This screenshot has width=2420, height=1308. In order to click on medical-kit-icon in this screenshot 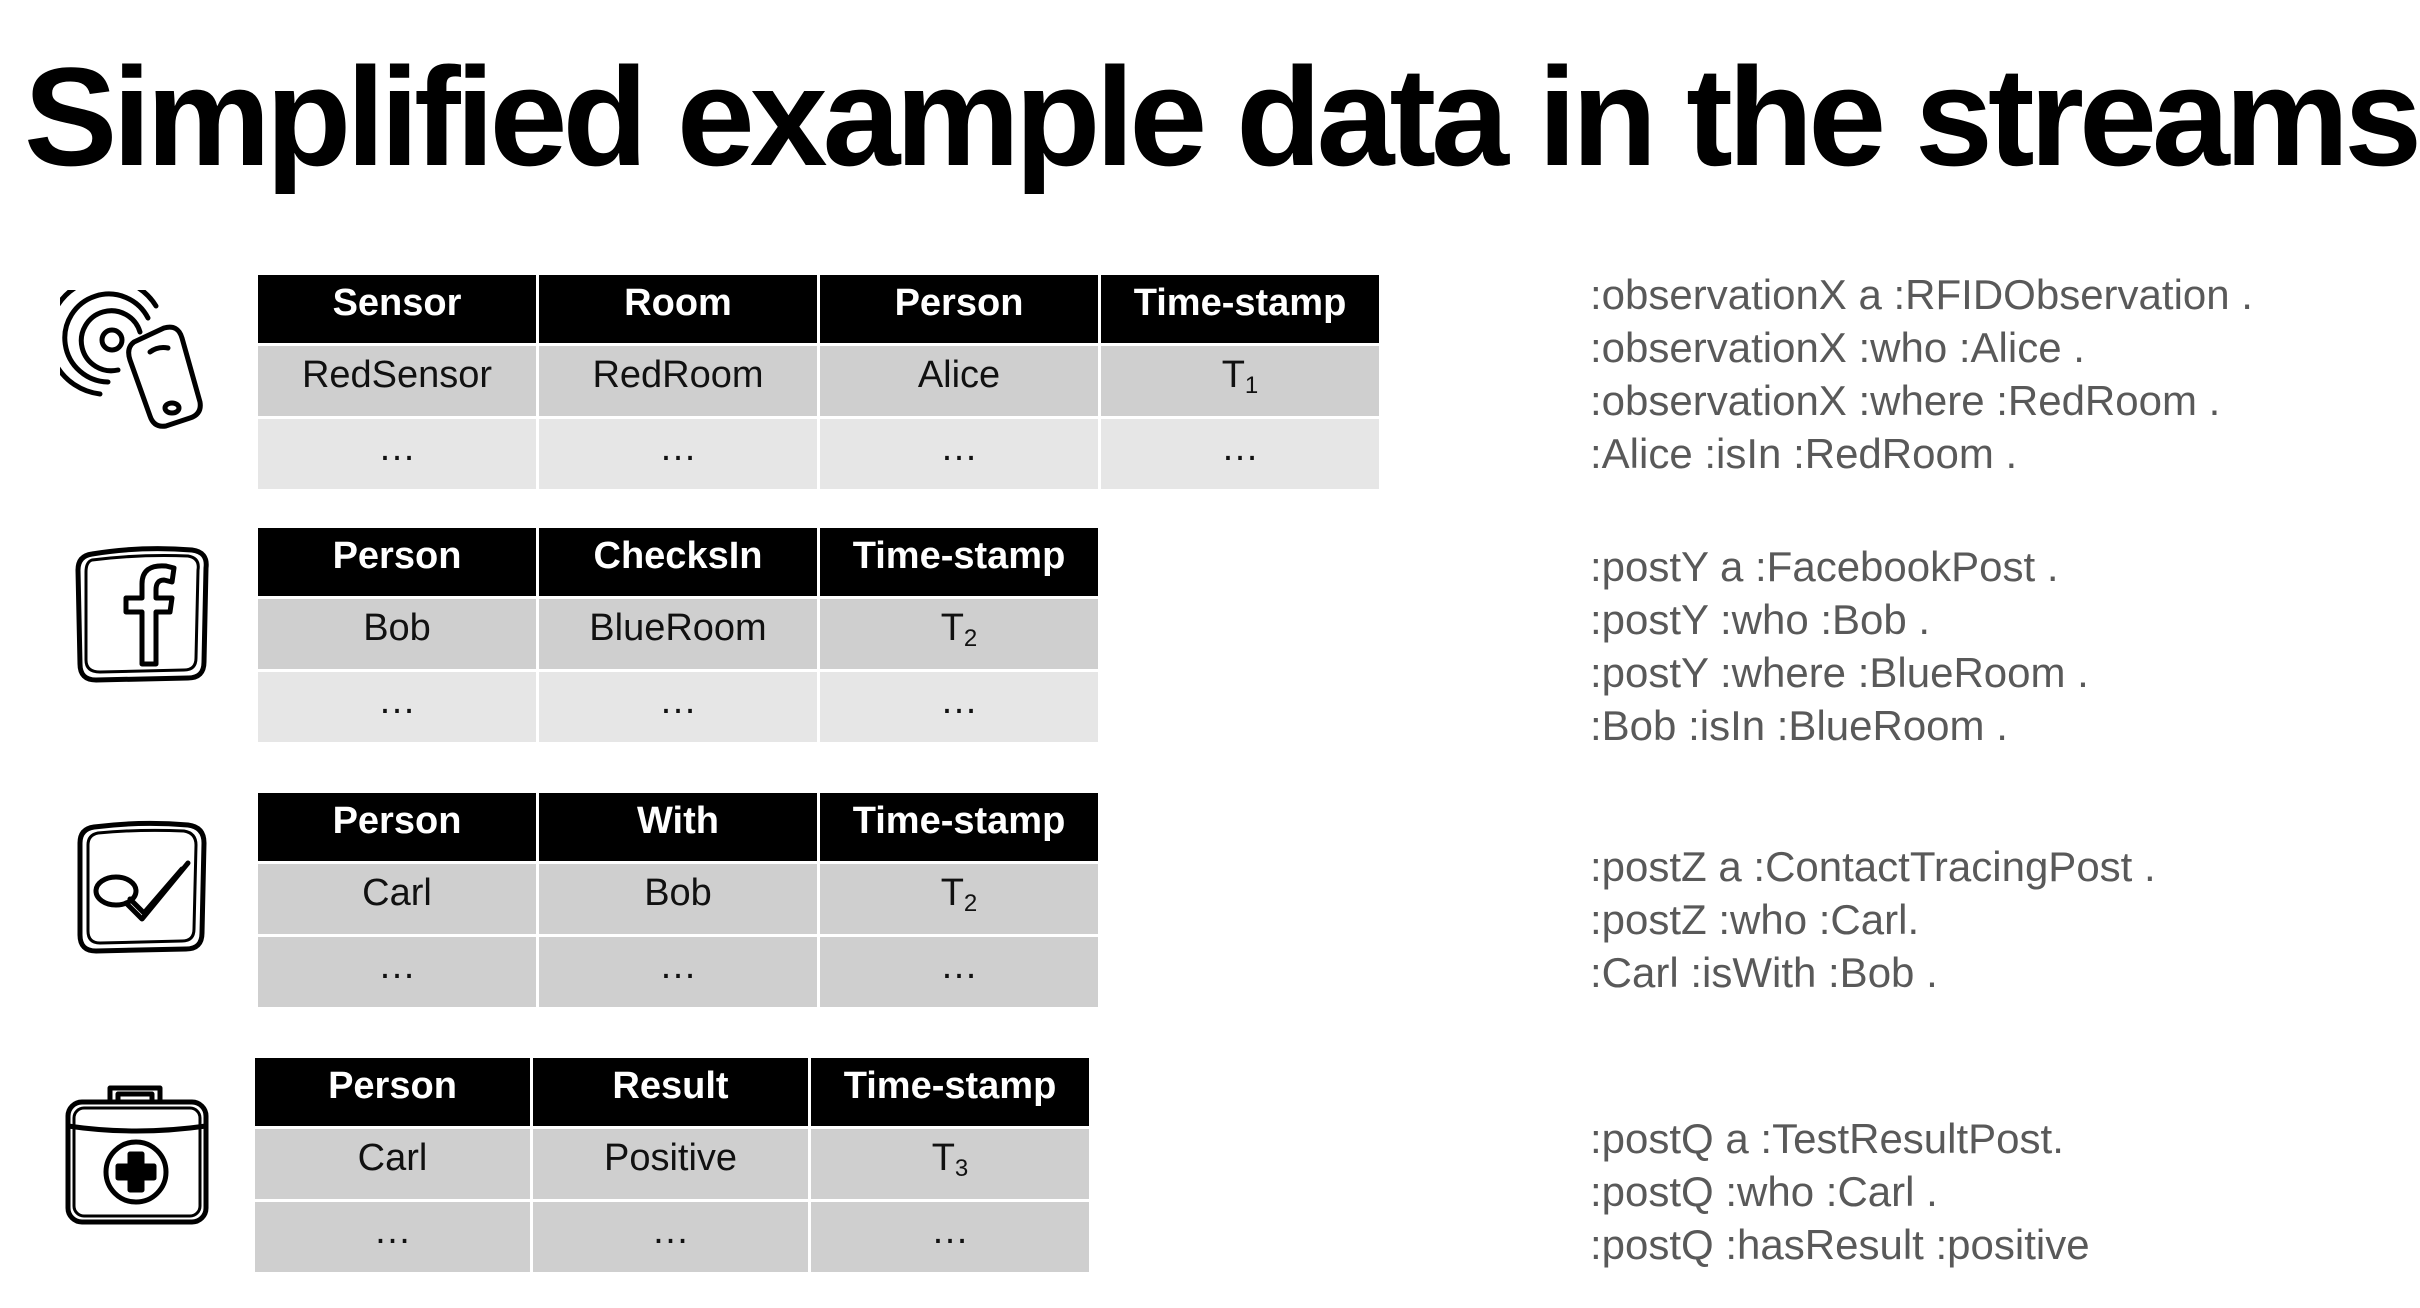, I will do `click(137, 1155)`.